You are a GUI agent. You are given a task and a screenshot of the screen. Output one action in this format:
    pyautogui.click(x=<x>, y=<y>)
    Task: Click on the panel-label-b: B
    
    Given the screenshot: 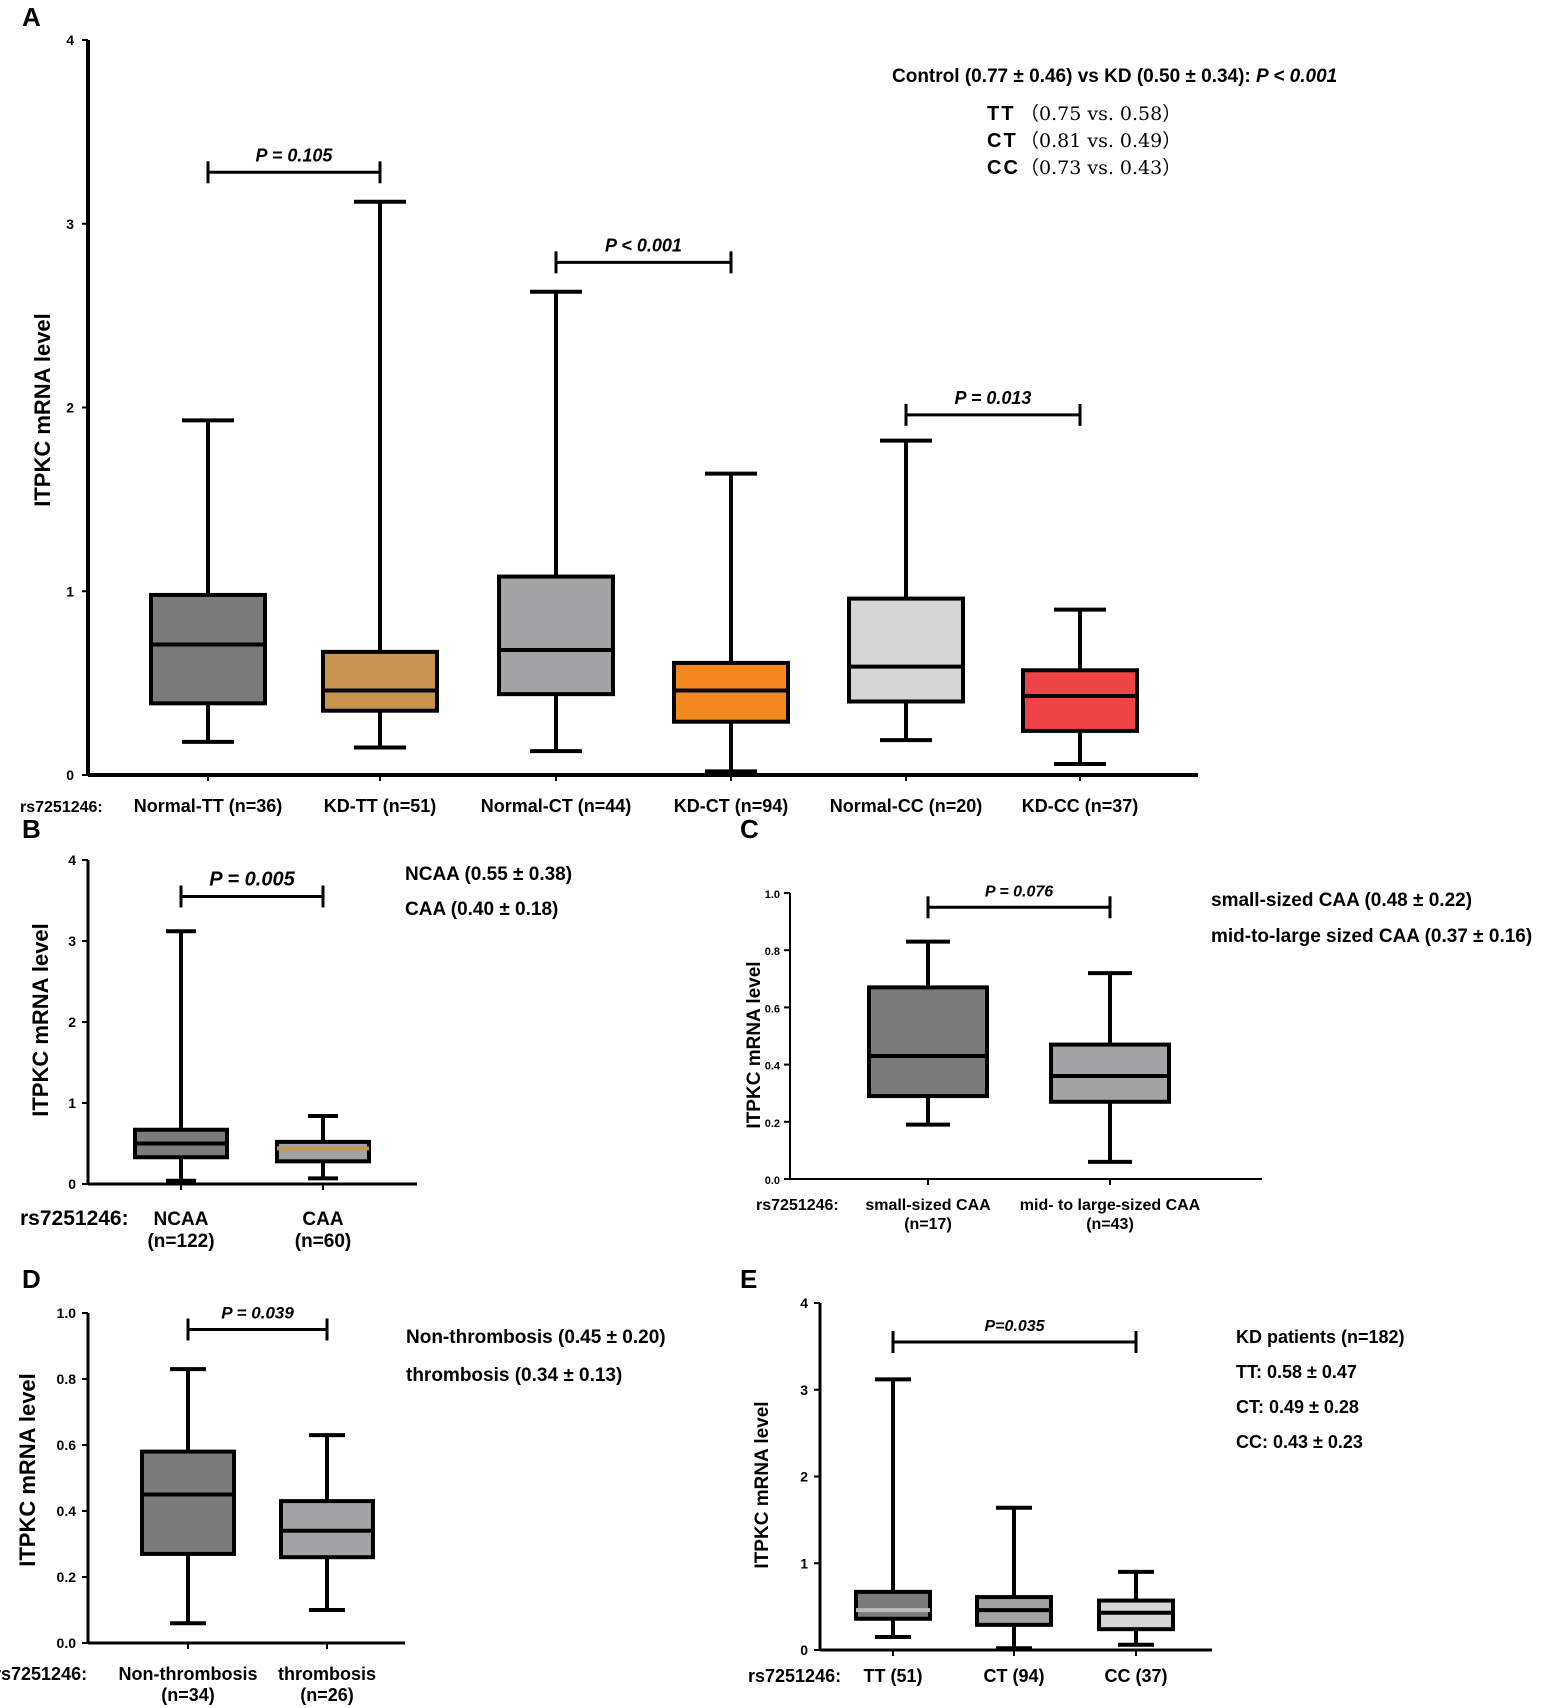 What is the action you would take?
    pyautogui.click(x=31, y=829)
    